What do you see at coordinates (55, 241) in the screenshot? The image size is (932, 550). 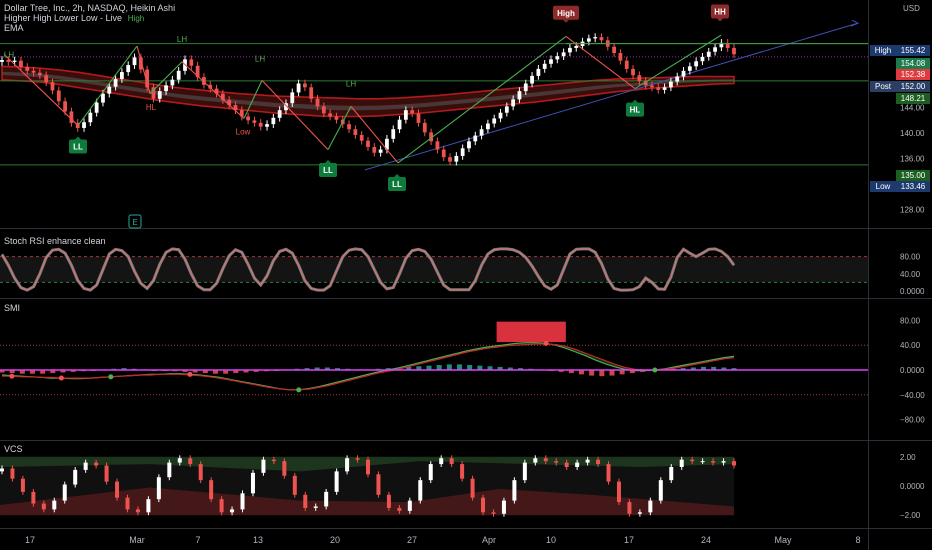 I see `stoch-rsi-title: Stoch RSI enhance clean` at bounding box center [55, 241].